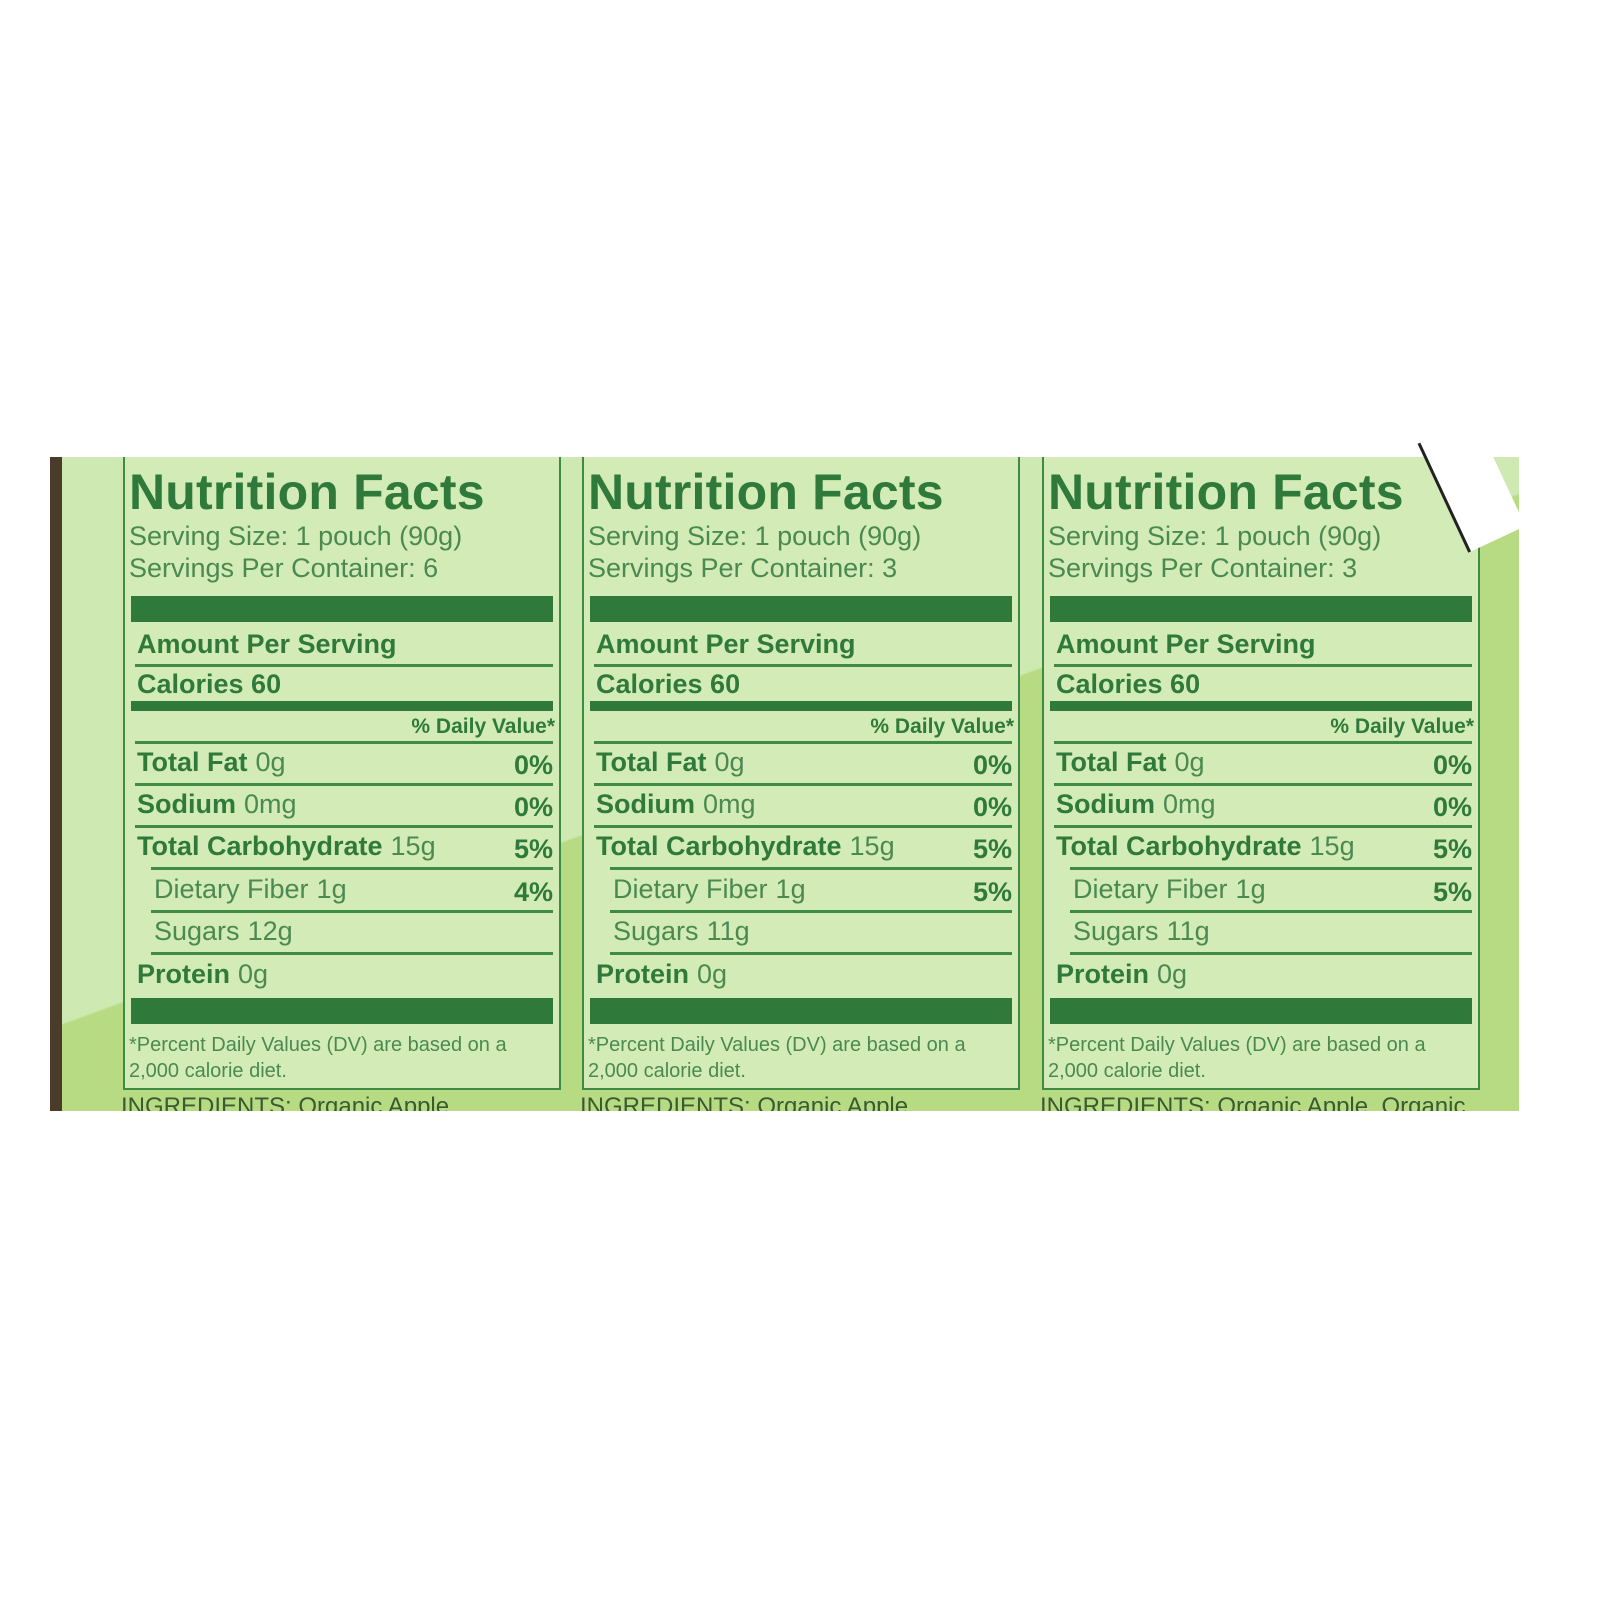 The height and width of the screenshot is (1600, 1600). Describe the element at coordinates (192, 762) in the screenshot. I see `nutrient-label: Total Fat` at that location.